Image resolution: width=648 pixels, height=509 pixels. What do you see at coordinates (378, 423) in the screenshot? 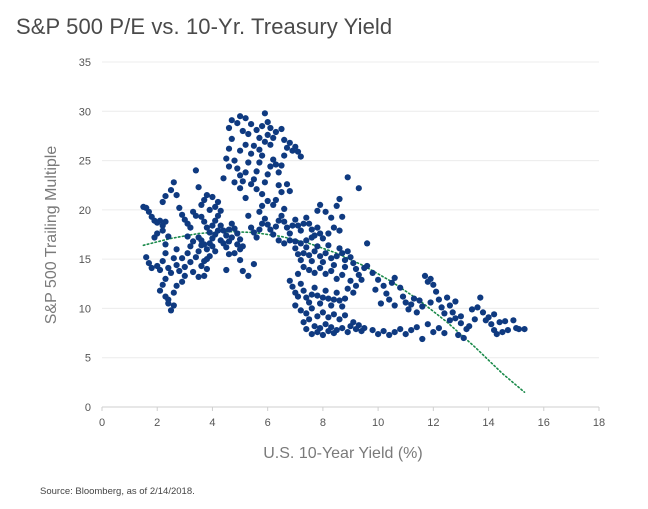
I see `x-tick-label: 10` at bounding box center [378, 423].